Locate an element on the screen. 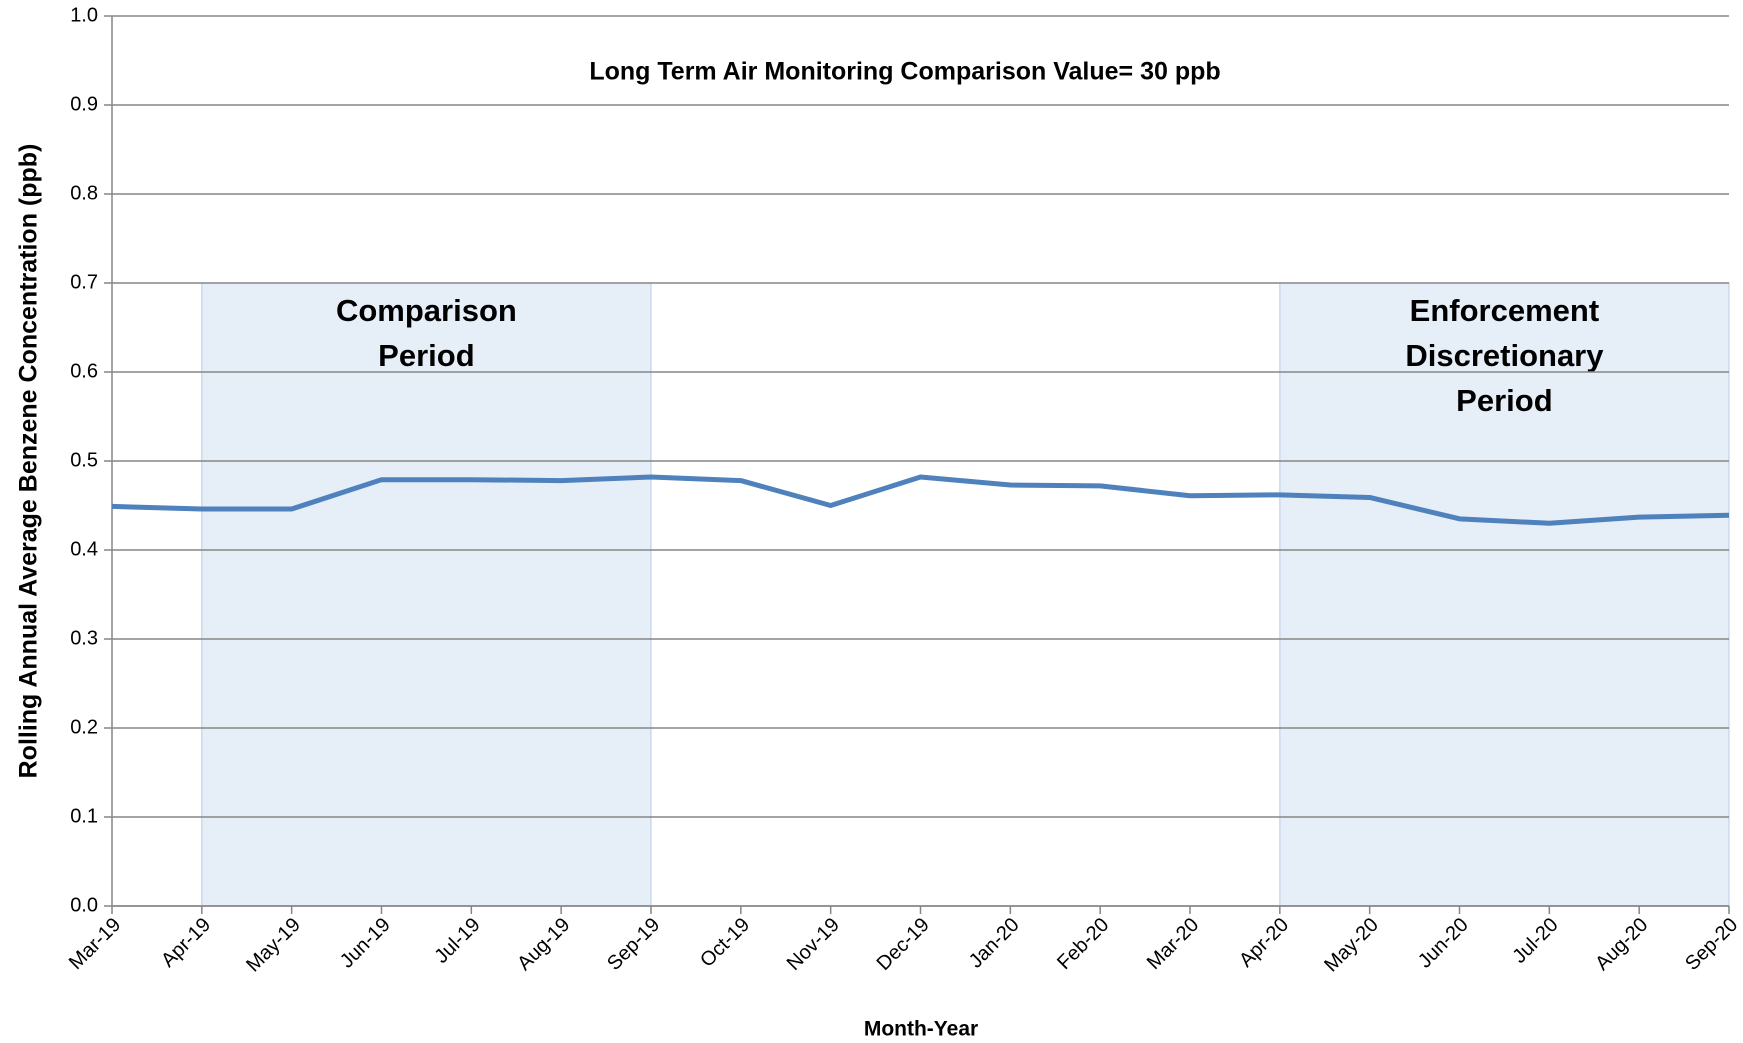 The height and width of the screenshot is (1043, 1743). x-tick-label: Jul-19 is located at coordinates (458, 941).